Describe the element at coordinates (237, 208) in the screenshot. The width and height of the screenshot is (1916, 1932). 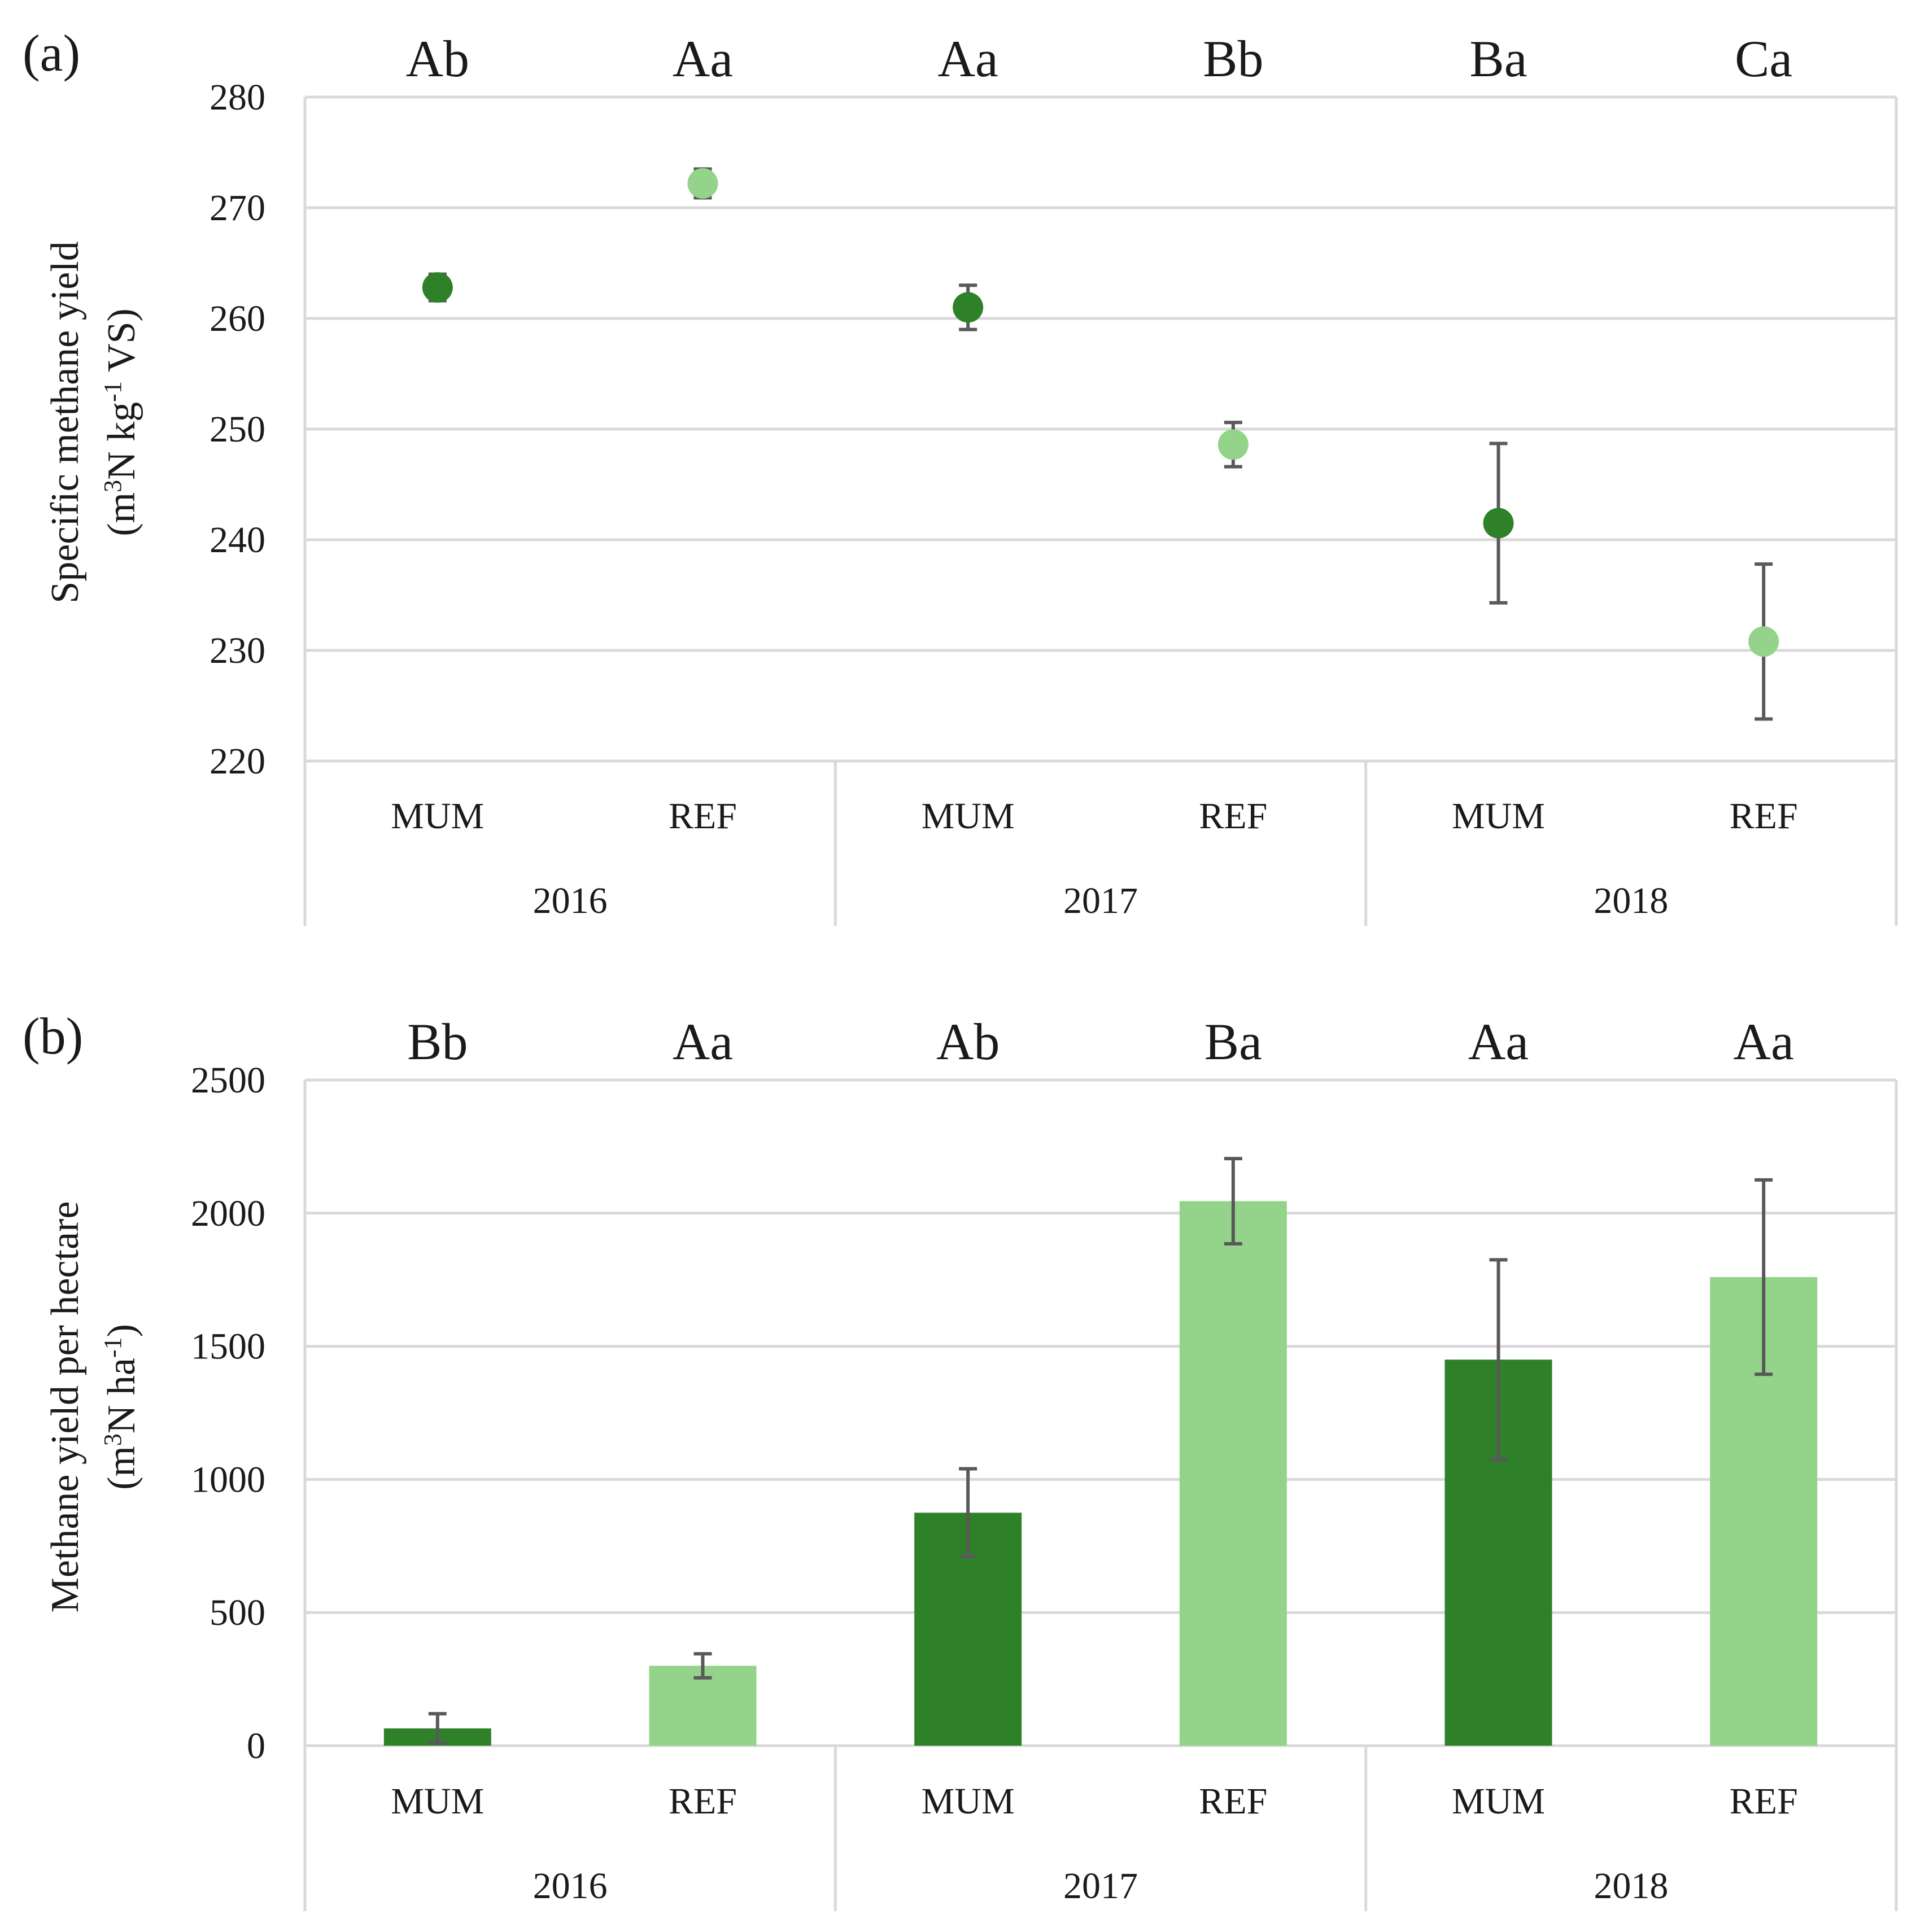
I see `panel-a-y-tick-label: 270` at that location.